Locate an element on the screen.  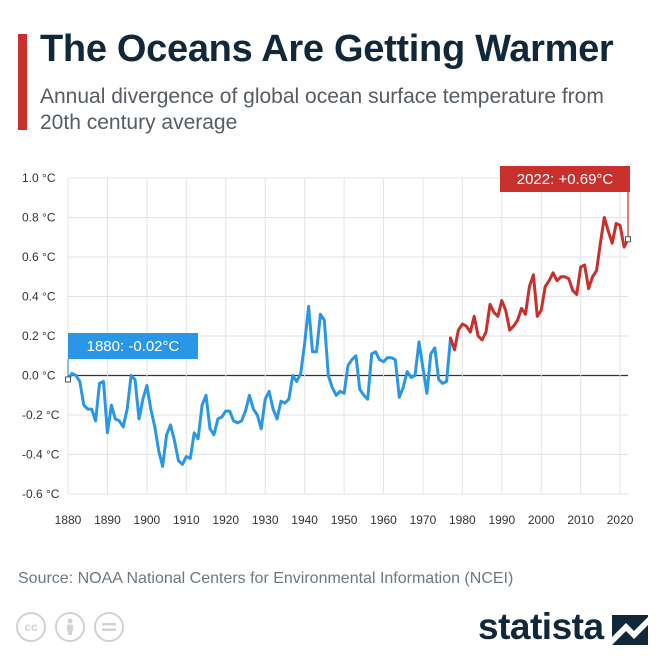
x-tick-label: 1980 is located at coordinates (462, 520).